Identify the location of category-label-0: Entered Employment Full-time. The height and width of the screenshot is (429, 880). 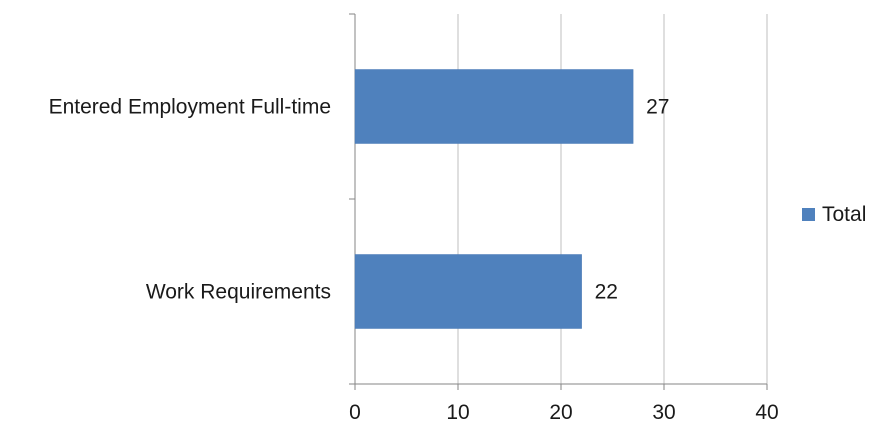
(190, 107).